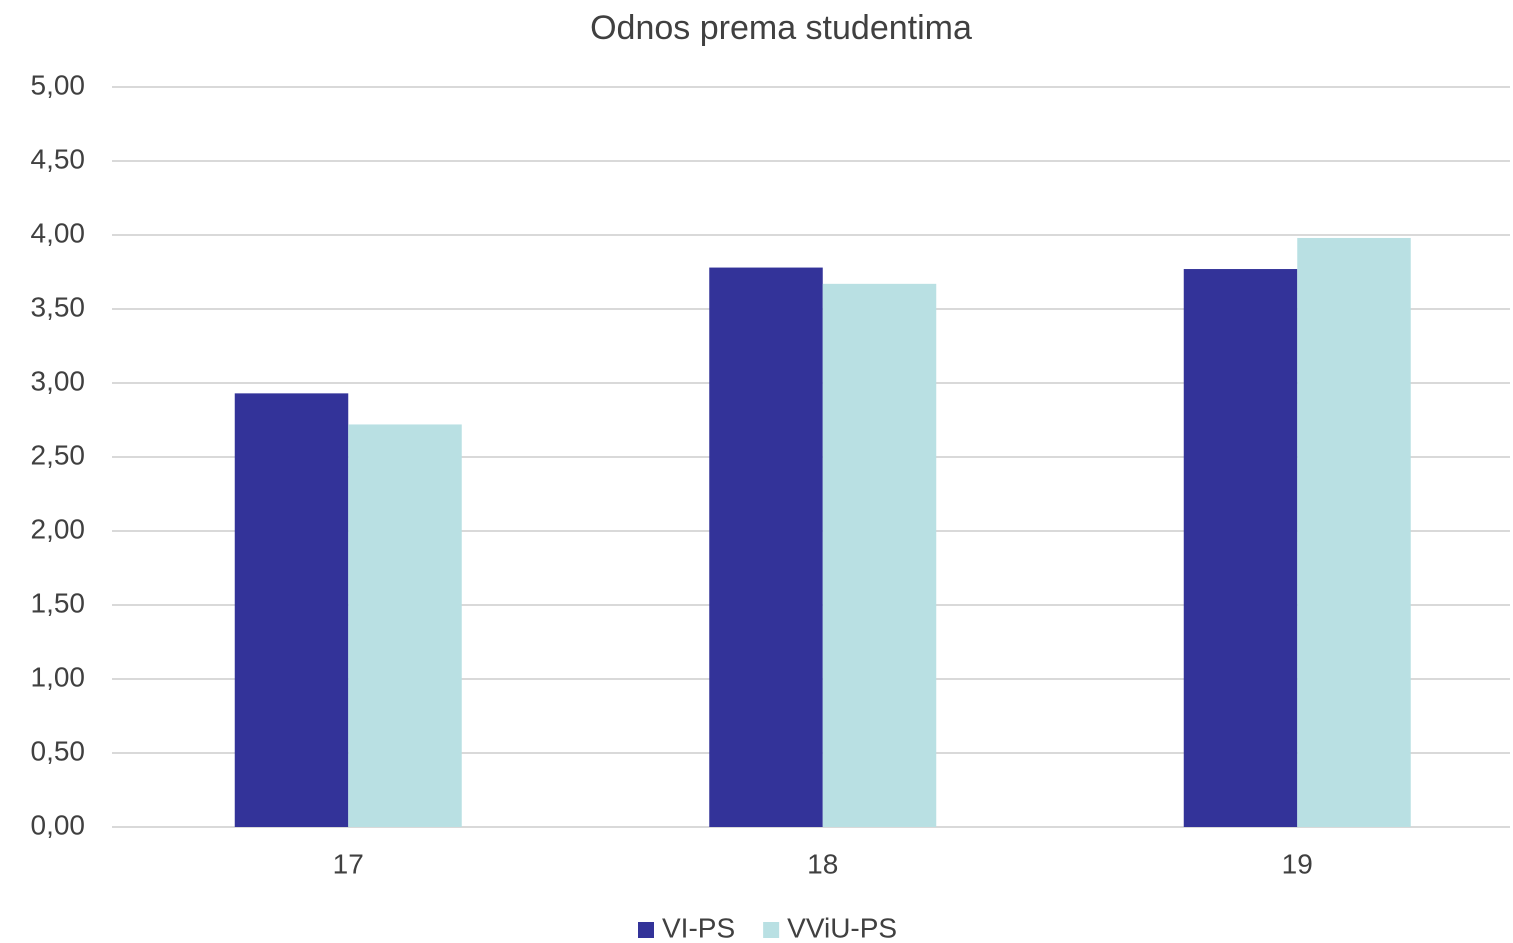 The image size is (1513, 943). Describe the element at coordinates (58, 750) in the screenshot. I see `y-tick-label: 0,50` at that location.